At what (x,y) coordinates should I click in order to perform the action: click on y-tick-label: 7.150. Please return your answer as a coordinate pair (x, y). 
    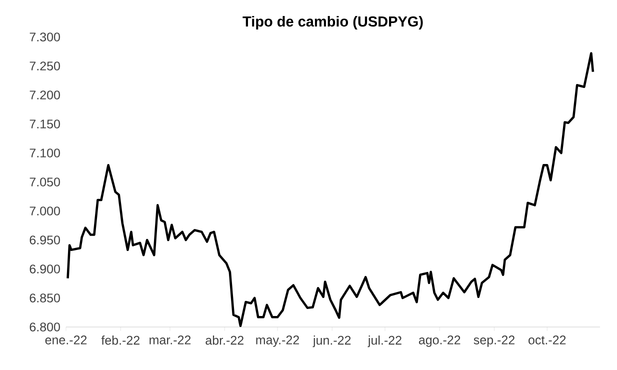
    Looking at the image, I should click on (45, 124).